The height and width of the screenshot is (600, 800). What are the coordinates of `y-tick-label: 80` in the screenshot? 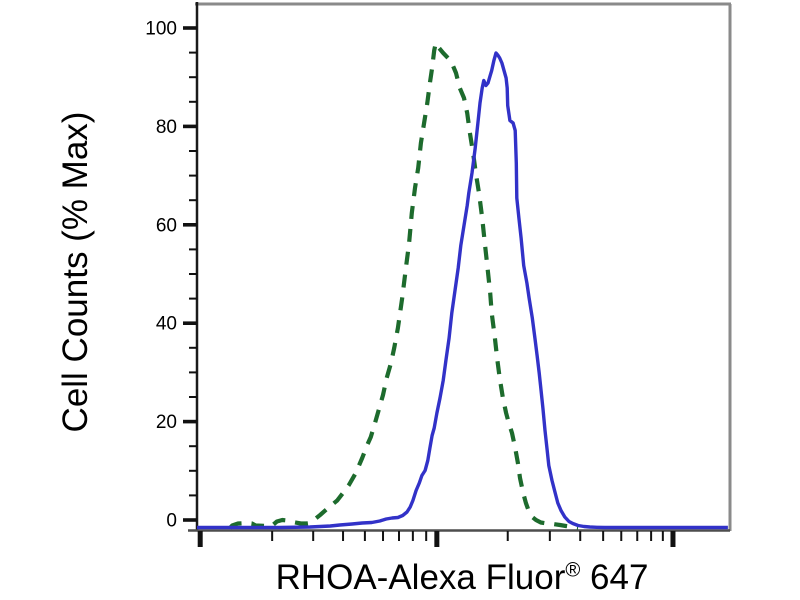 It's located at (166, 127).